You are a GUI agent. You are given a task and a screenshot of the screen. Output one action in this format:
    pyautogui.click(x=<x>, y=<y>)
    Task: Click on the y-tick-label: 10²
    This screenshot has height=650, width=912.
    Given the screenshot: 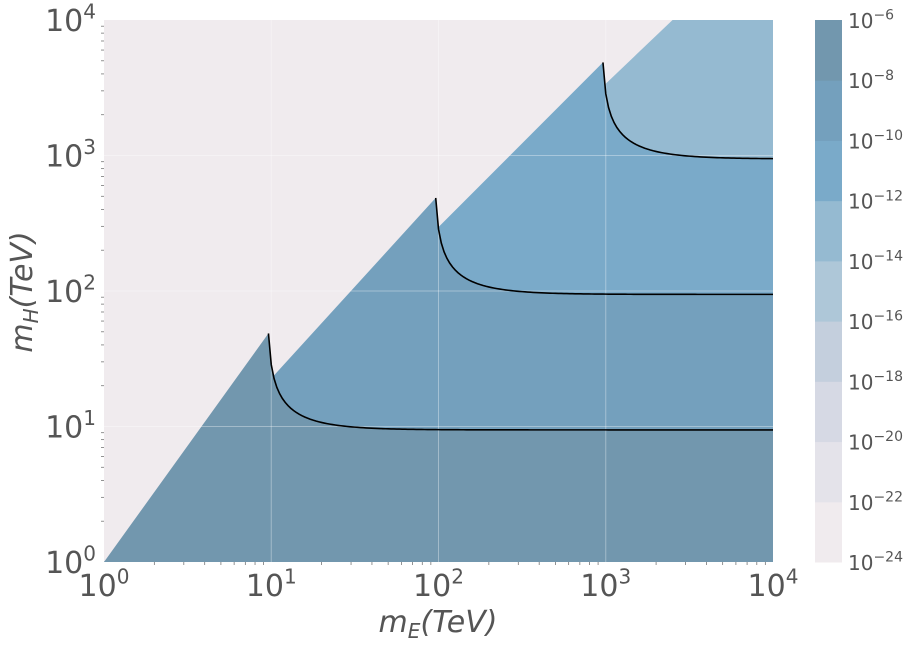 What is the action you would take?
    pyautogui.click(x=70, y=290)
    